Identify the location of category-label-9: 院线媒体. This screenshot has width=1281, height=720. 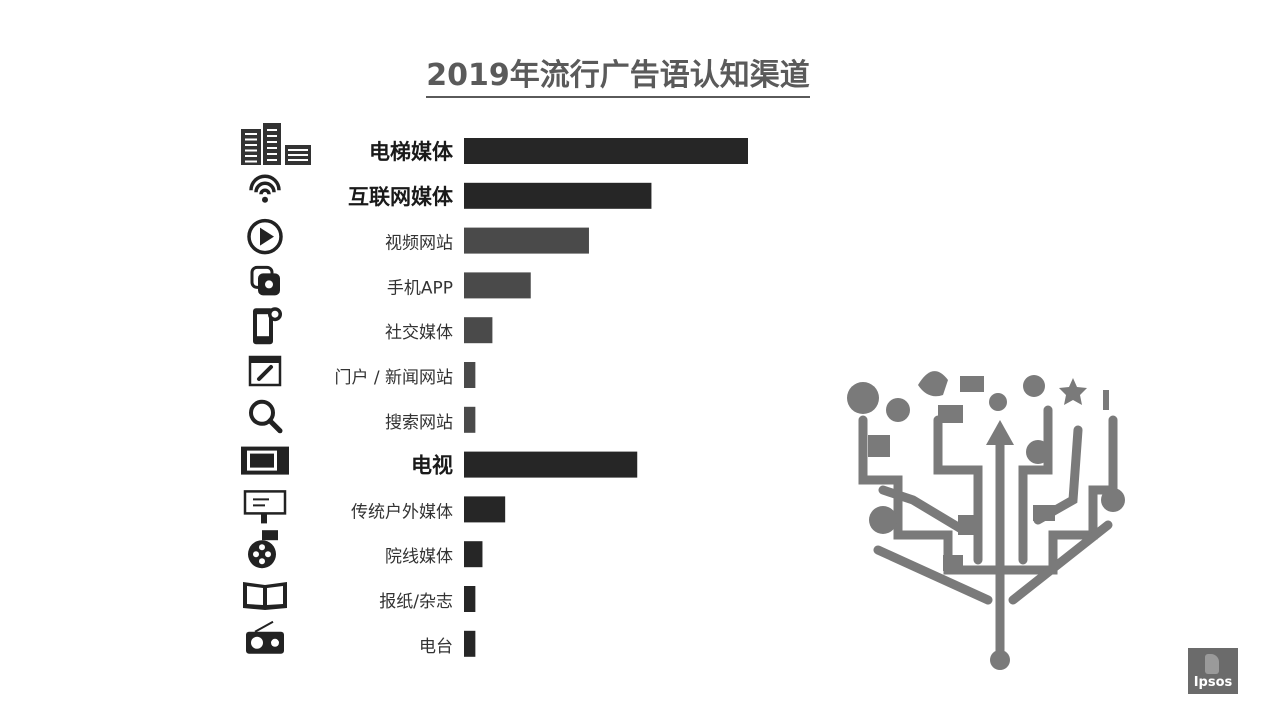
(419, 557).